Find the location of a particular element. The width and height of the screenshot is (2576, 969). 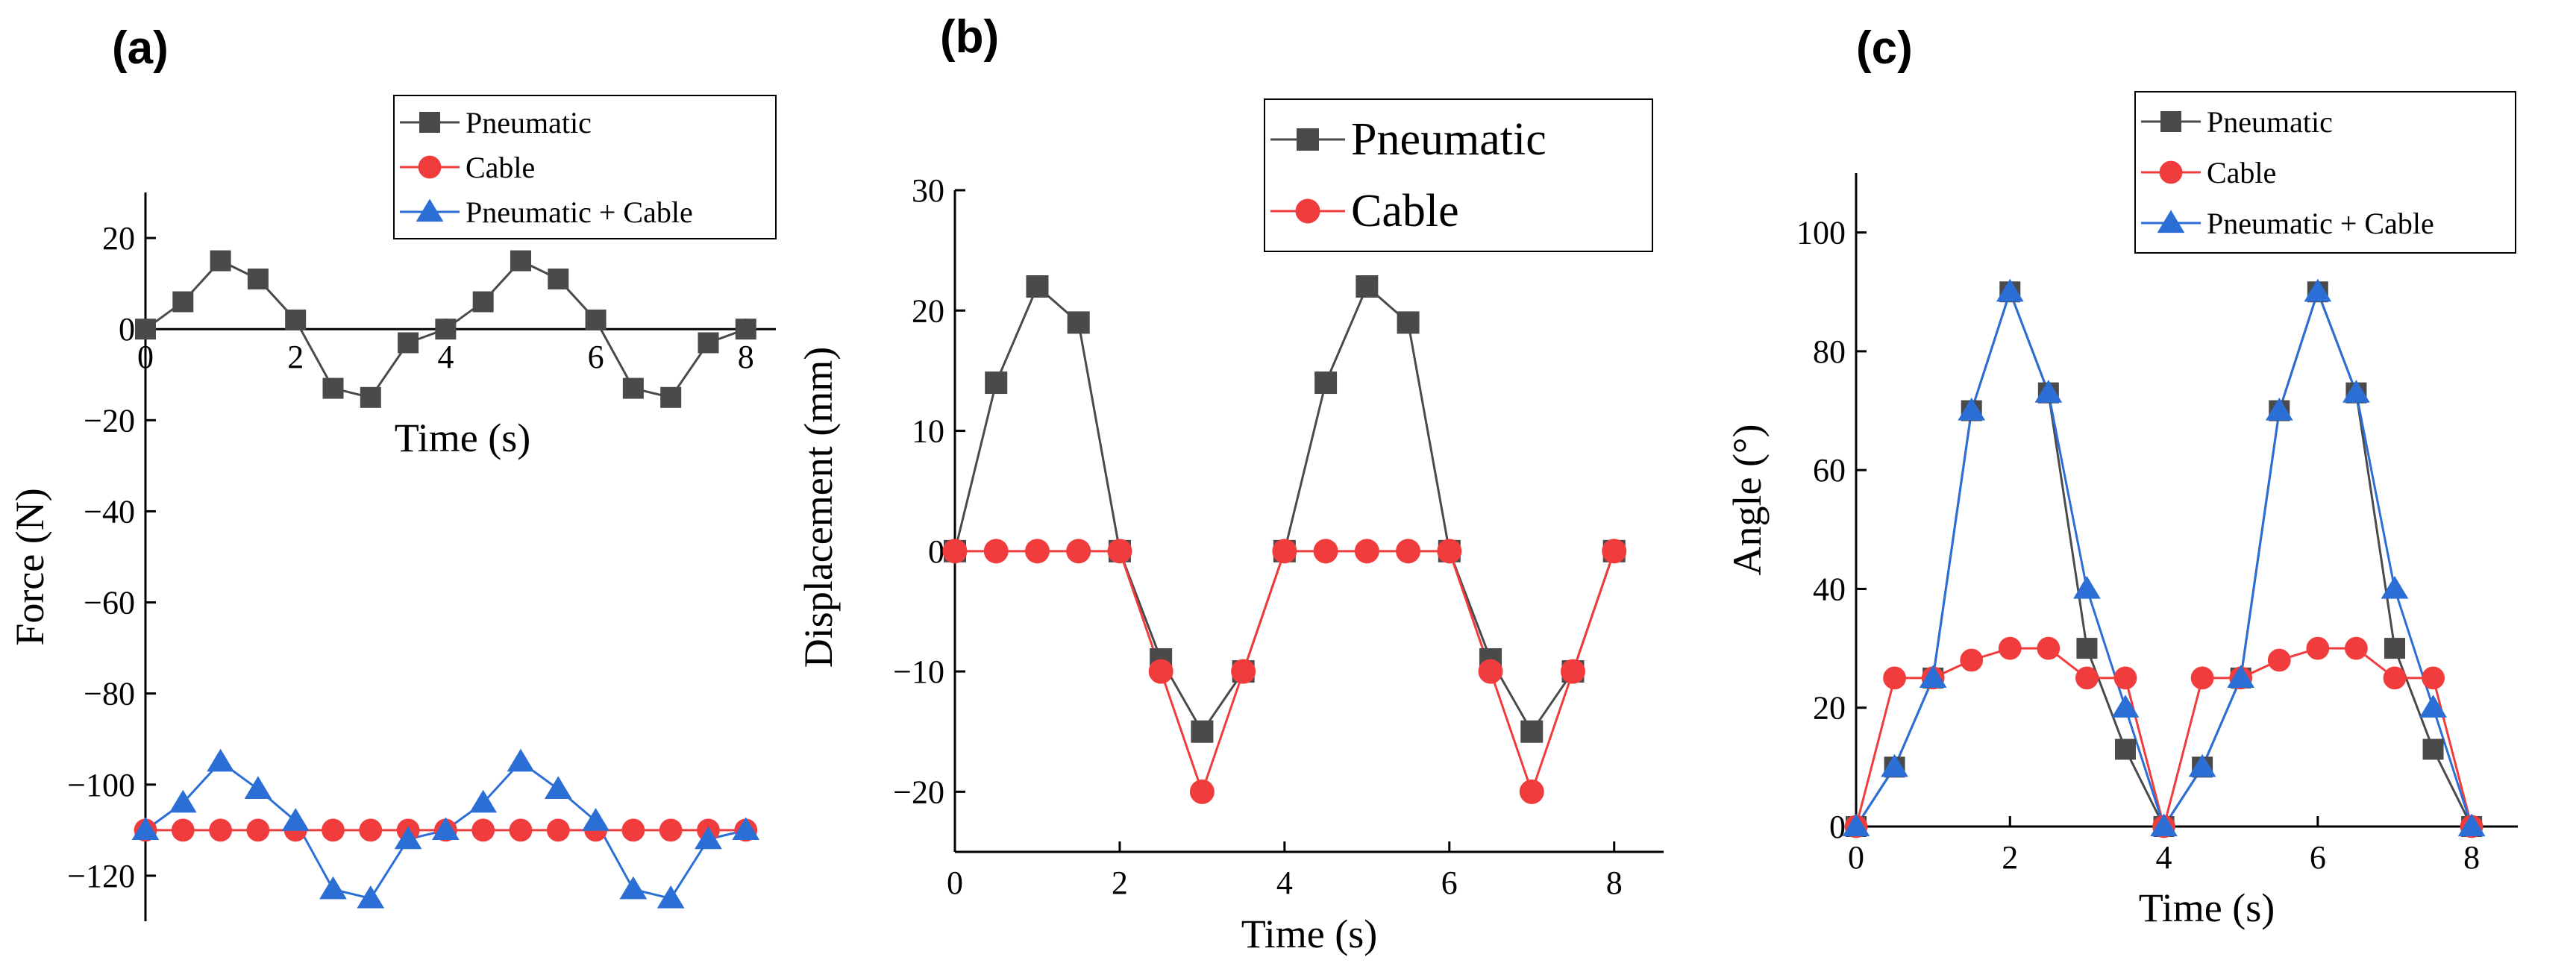

x-axis-title: Time (s) is located at coordinates (2207, 908).